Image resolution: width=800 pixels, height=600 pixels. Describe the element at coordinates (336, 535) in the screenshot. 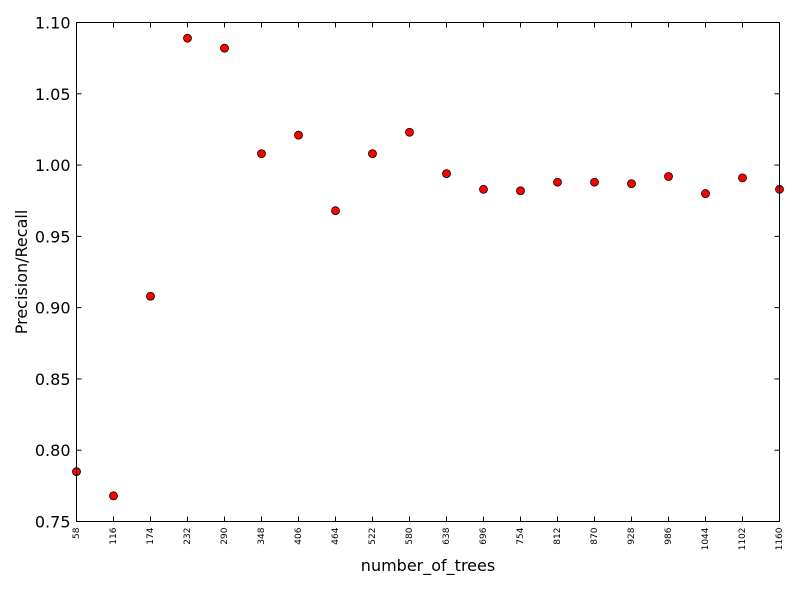

I see `x-tick-label: 464` at that location.